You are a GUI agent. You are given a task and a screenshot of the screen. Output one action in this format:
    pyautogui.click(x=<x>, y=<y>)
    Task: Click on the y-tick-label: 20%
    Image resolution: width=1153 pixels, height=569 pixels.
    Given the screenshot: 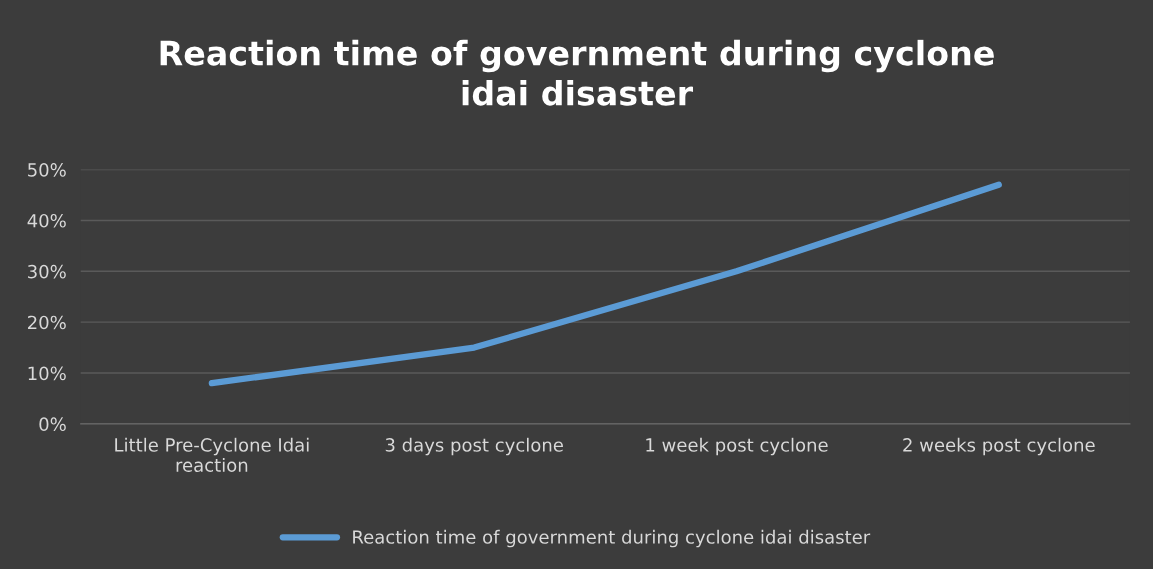 What is the action you would take?
    pyautogui.click(x=47, y=322)
    